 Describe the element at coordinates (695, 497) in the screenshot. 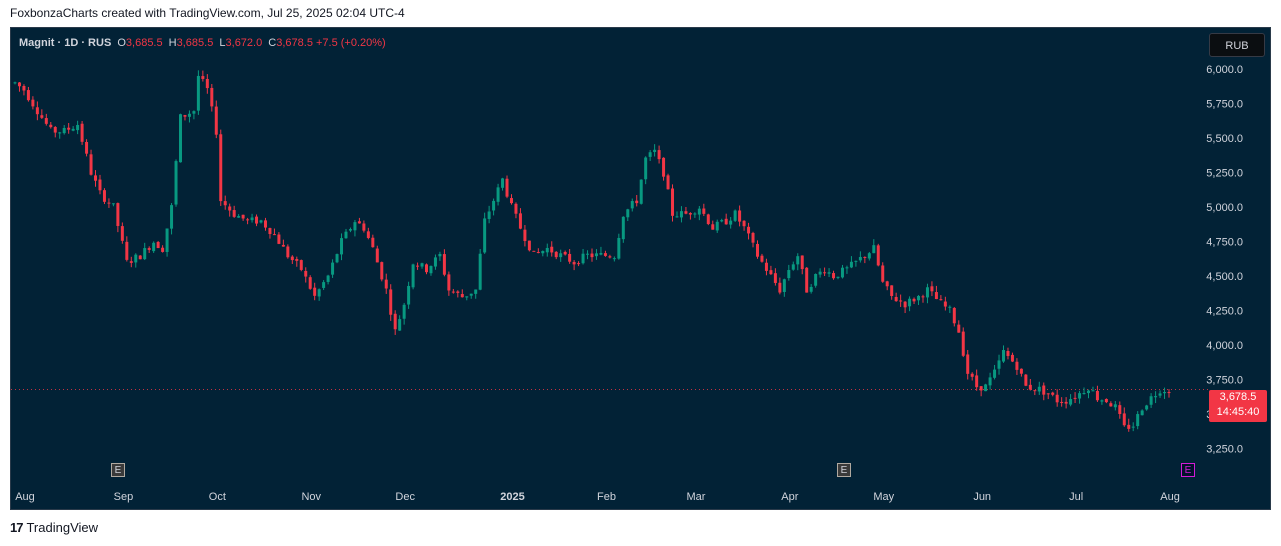

I see `x-tick-label: Mar` at that location.